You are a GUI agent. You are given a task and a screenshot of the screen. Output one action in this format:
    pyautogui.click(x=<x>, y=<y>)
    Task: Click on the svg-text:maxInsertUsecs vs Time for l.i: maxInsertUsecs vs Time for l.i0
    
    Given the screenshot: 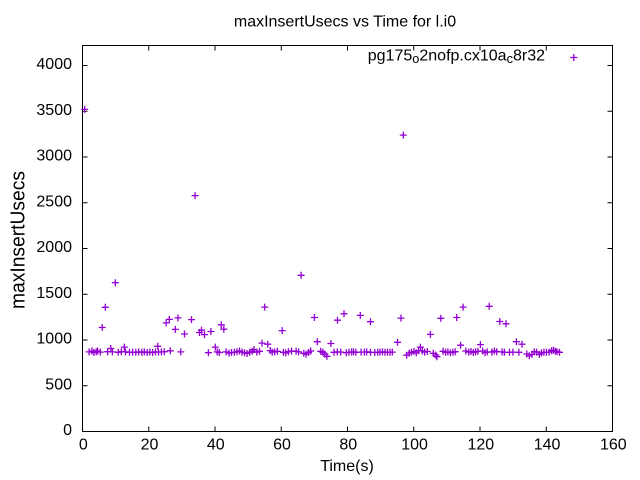 What is the action you would take?
    pyautogui.click(x=345, y=22)
    